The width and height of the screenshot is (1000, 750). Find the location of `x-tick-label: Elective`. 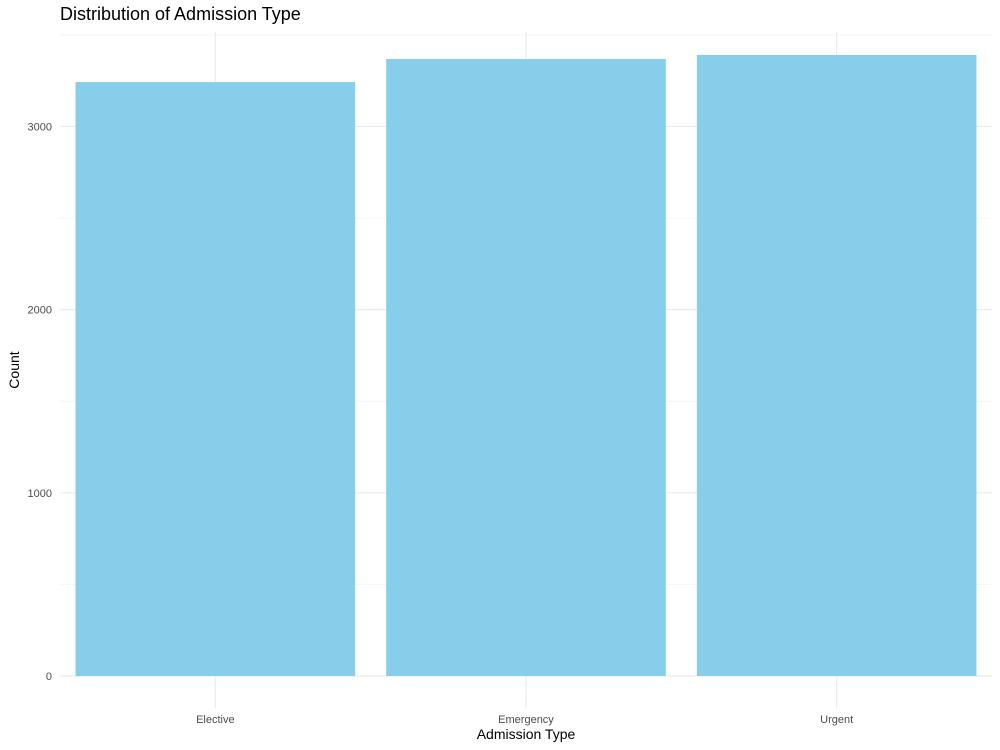

x-tick-label: Elective is located at coordinates (215, 720).